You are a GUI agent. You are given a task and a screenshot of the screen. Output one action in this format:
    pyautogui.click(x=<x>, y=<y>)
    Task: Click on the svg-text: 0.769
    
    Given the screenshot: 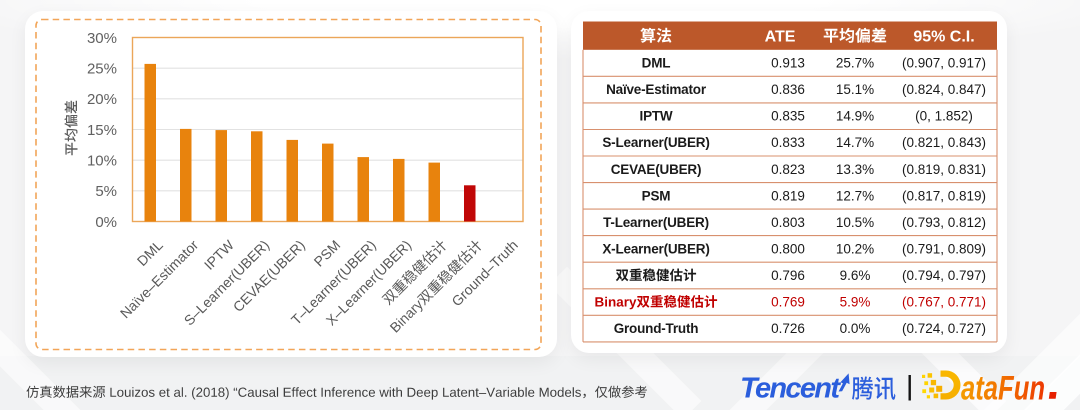 What is the action you would take?
    pyautogui.click(x=788, y=302)
    